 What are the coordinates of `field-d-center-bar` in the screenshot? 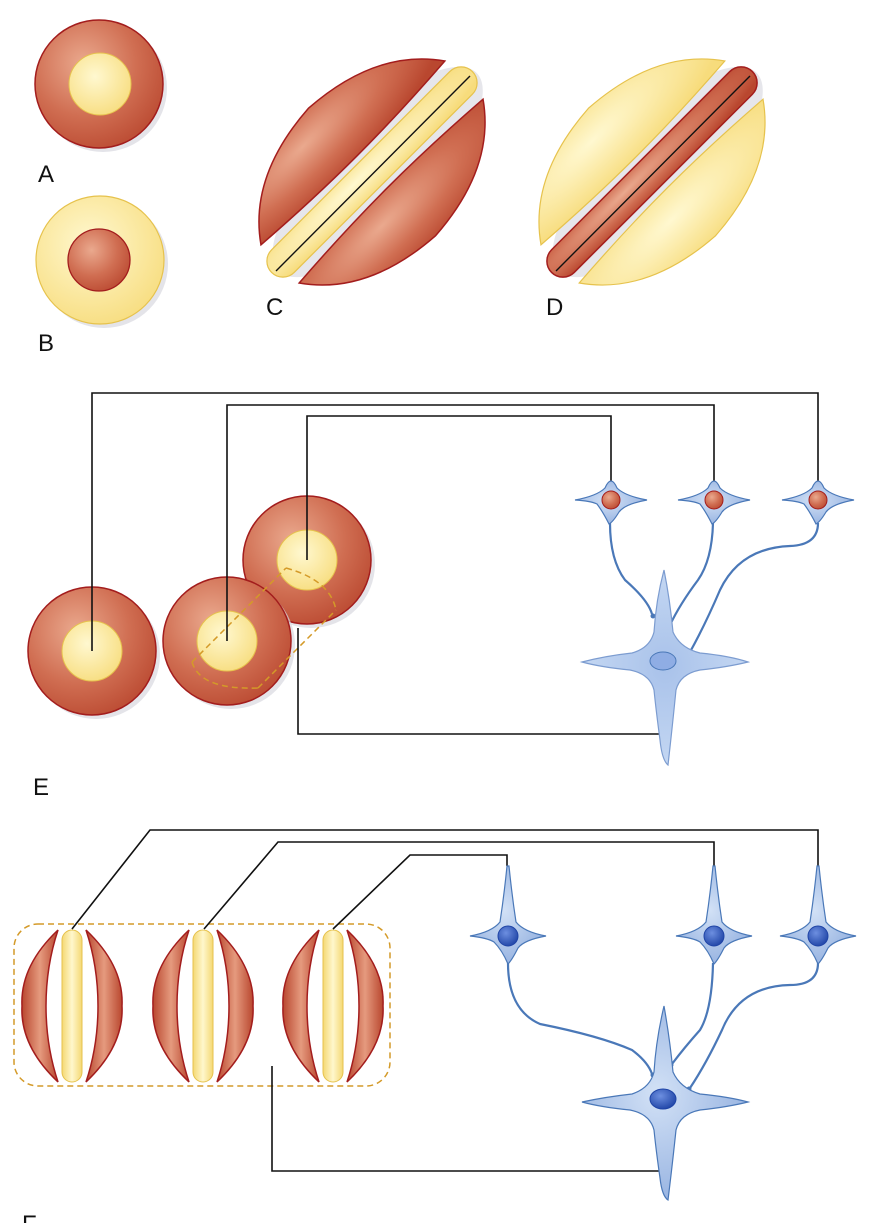 It's located at (652, 172).